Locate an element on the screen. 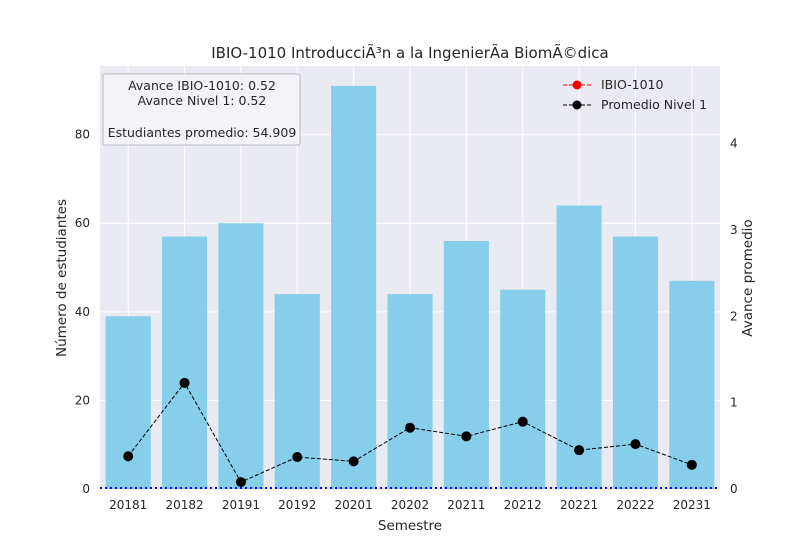 The height and width of the screenshot is (550, 800). y-tick-label: 40 is located at coordinates (82, 312).